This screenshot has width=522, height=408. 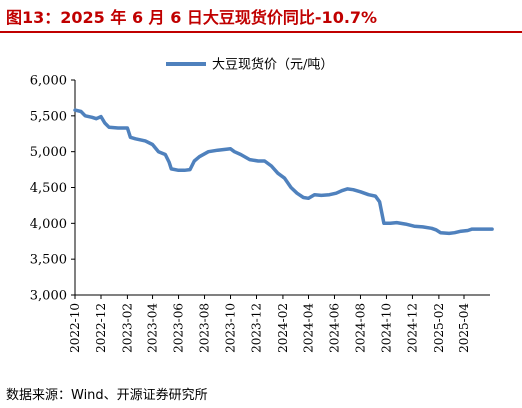 I want to click on y-axis-ticks: 3,000 3,500 4,000 4,500 5,000 5,500 6,000, so click(x=52, y=189).